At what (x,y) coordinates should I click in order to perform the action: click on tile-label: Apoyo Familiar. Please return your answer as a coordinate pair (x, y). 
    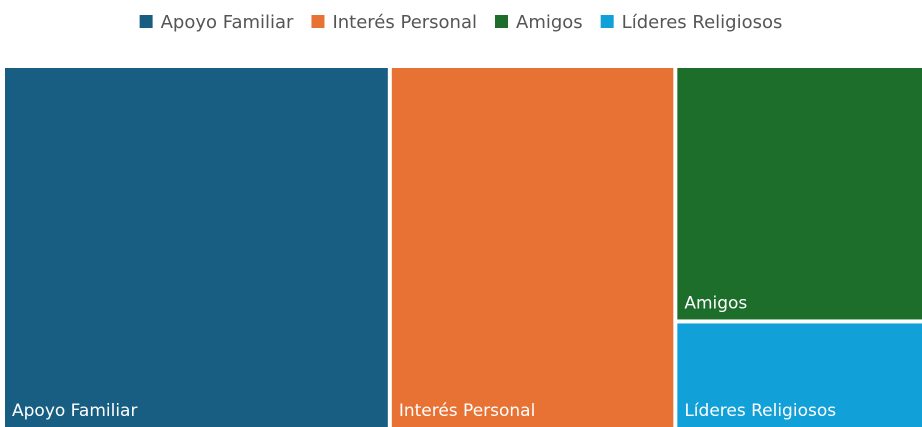
    Looking at the image, I should click on (74, 411).